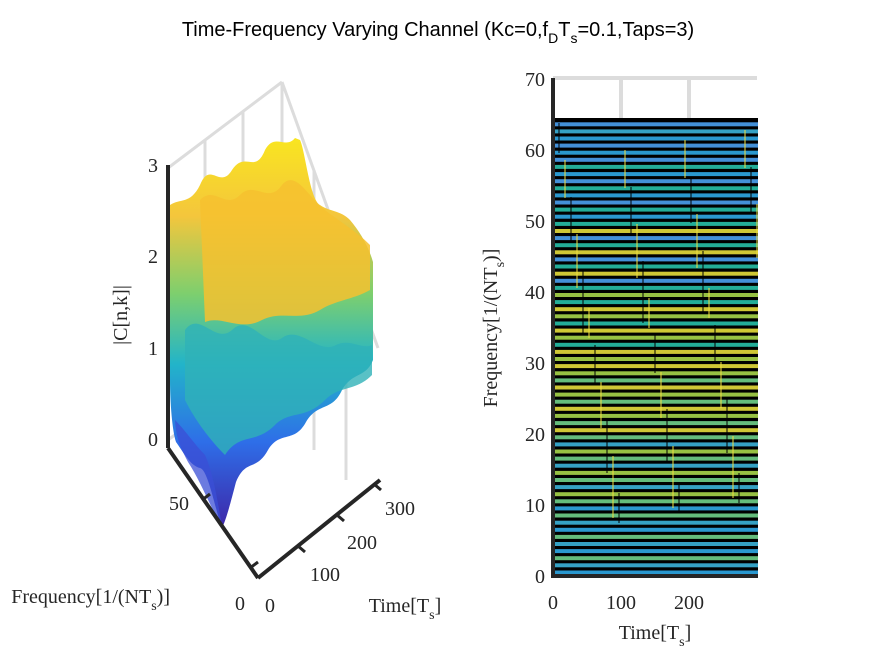 The image size is (875, 656). What do you see at coordinates (553, 603) in the screenshot?
I see `x-tick-label: 0` at bounding box center [553, 603].